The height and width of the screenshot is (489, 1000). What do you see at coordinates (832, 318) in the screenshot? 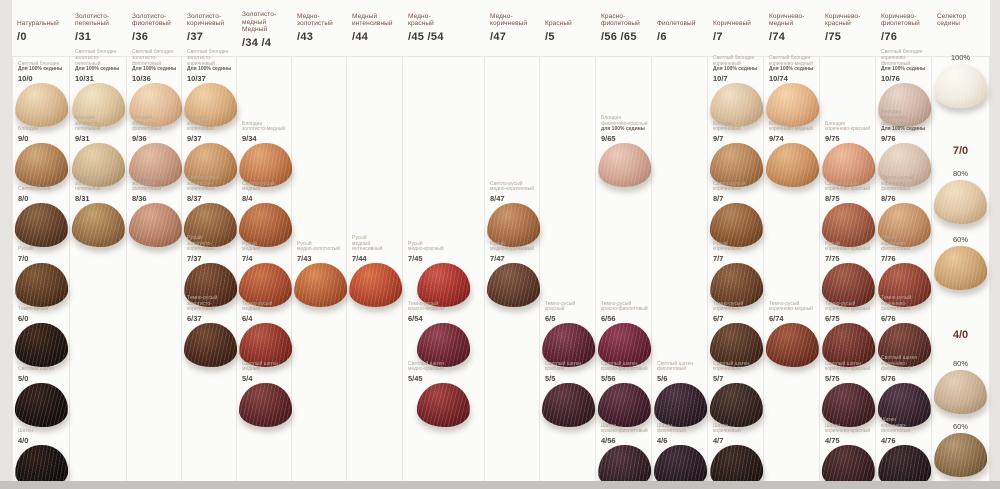
I see `swatch-code: 6/75` at bounding box center [832, 318].